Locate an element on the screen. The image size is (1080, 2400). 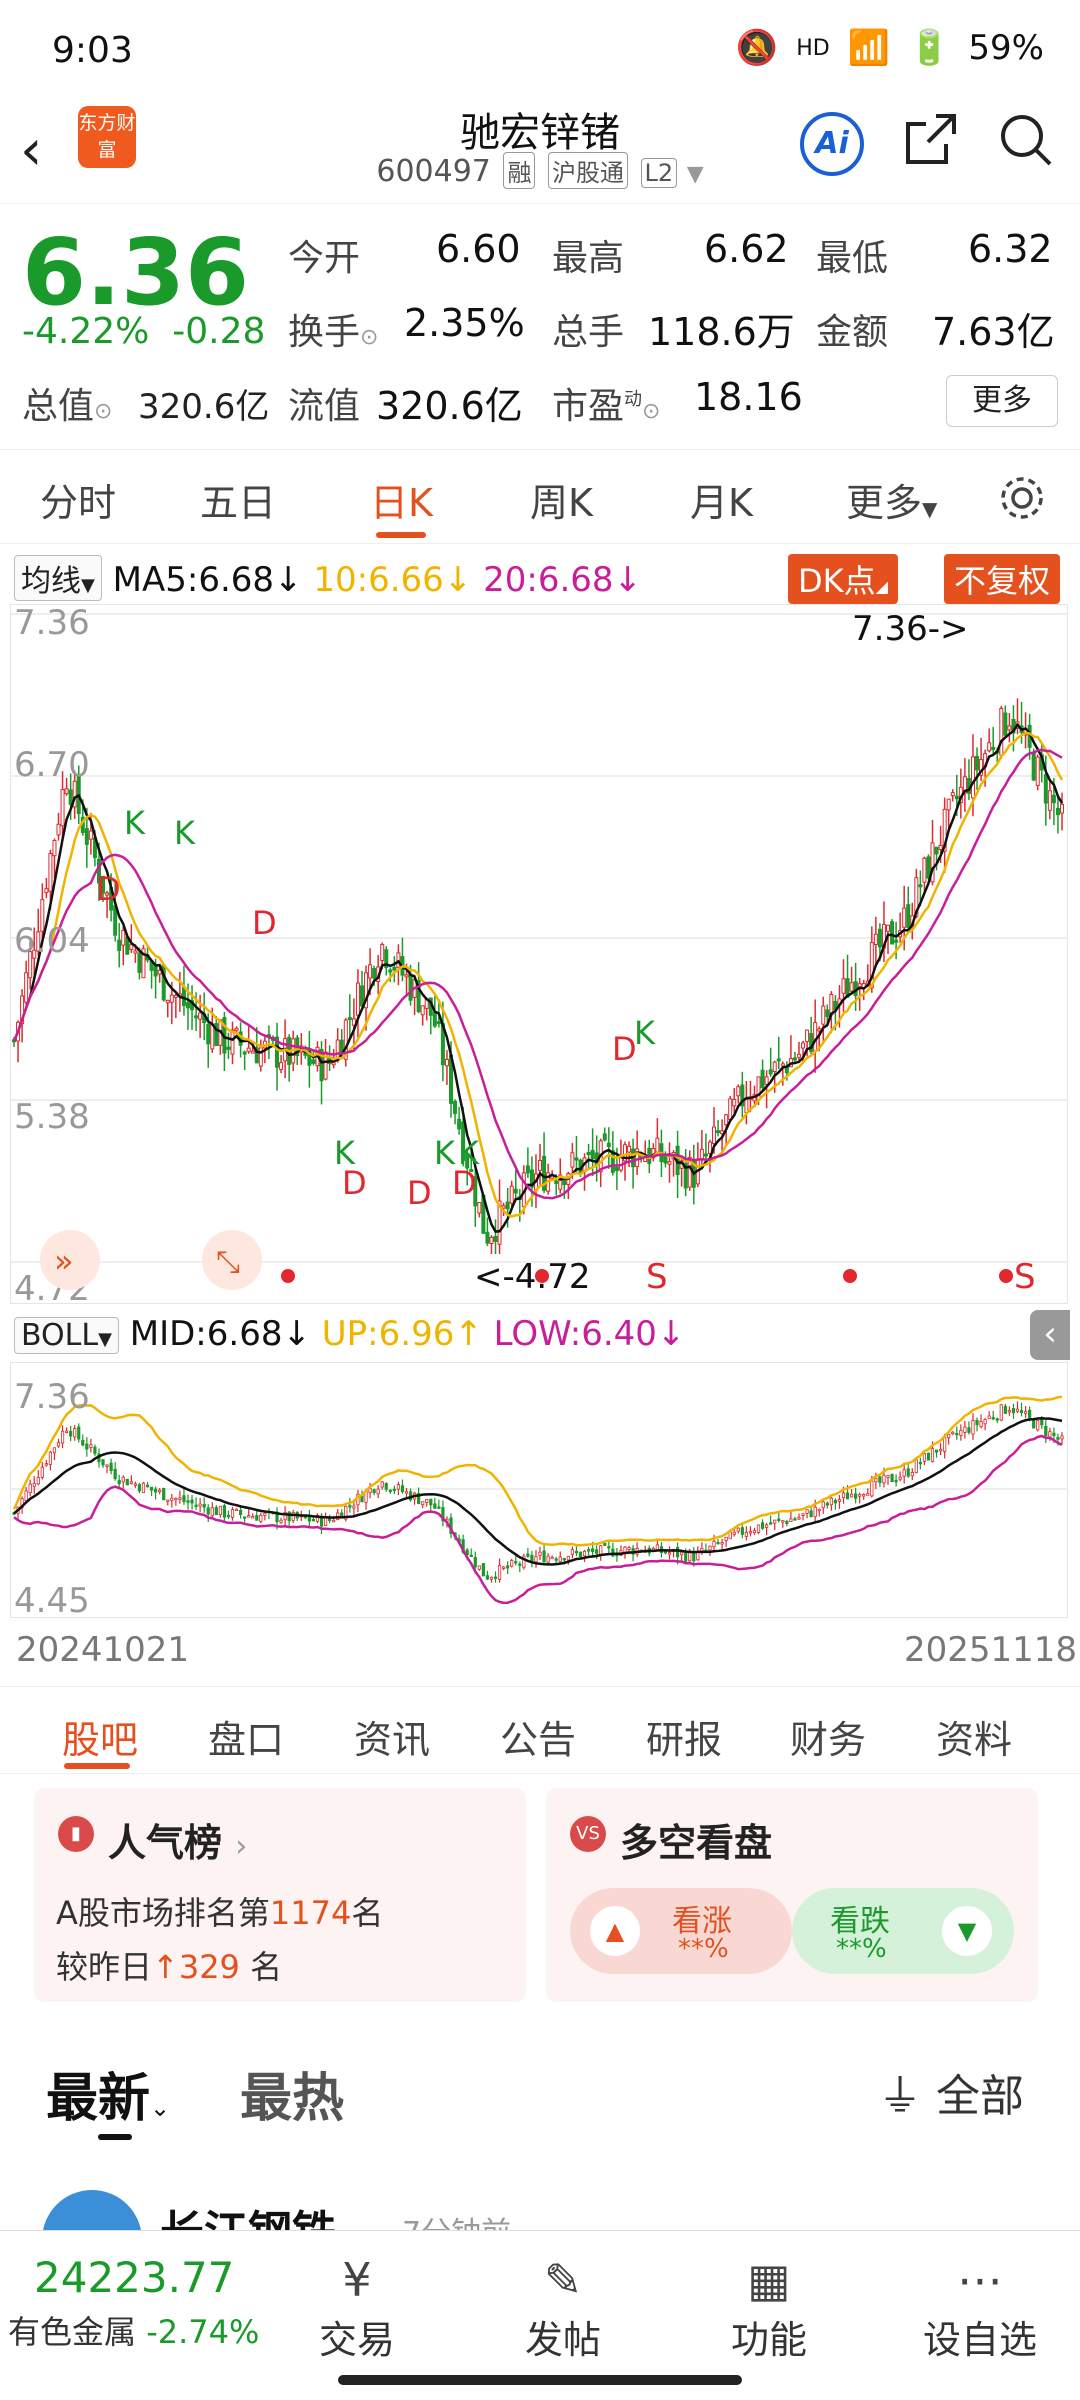
index-value: 24223.77 is located at coordinates (134, 2277).